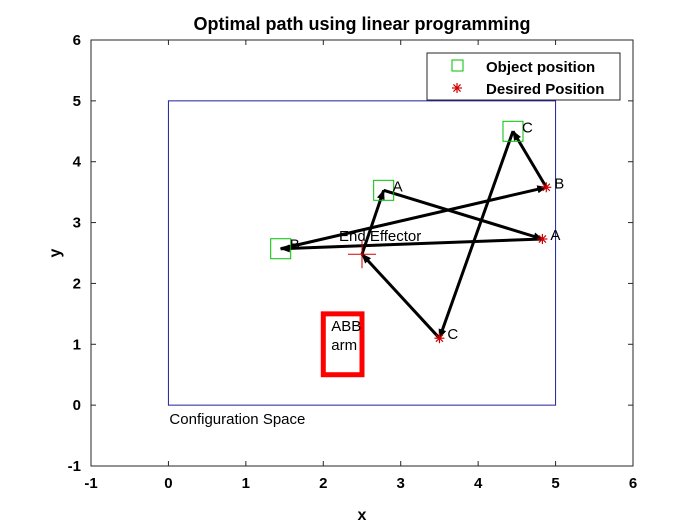 This screenshot has height=530, width=700. What do you see at coordinates (401, 483) in the screenshot?
I see `x-tick-label: 3` at bounding box center [401, 483].